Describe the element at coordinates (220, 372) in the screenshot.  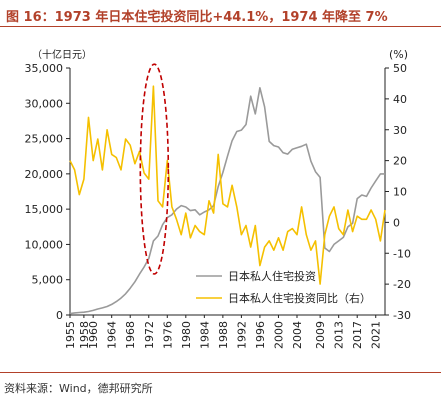
I see `source-divider` at that location.